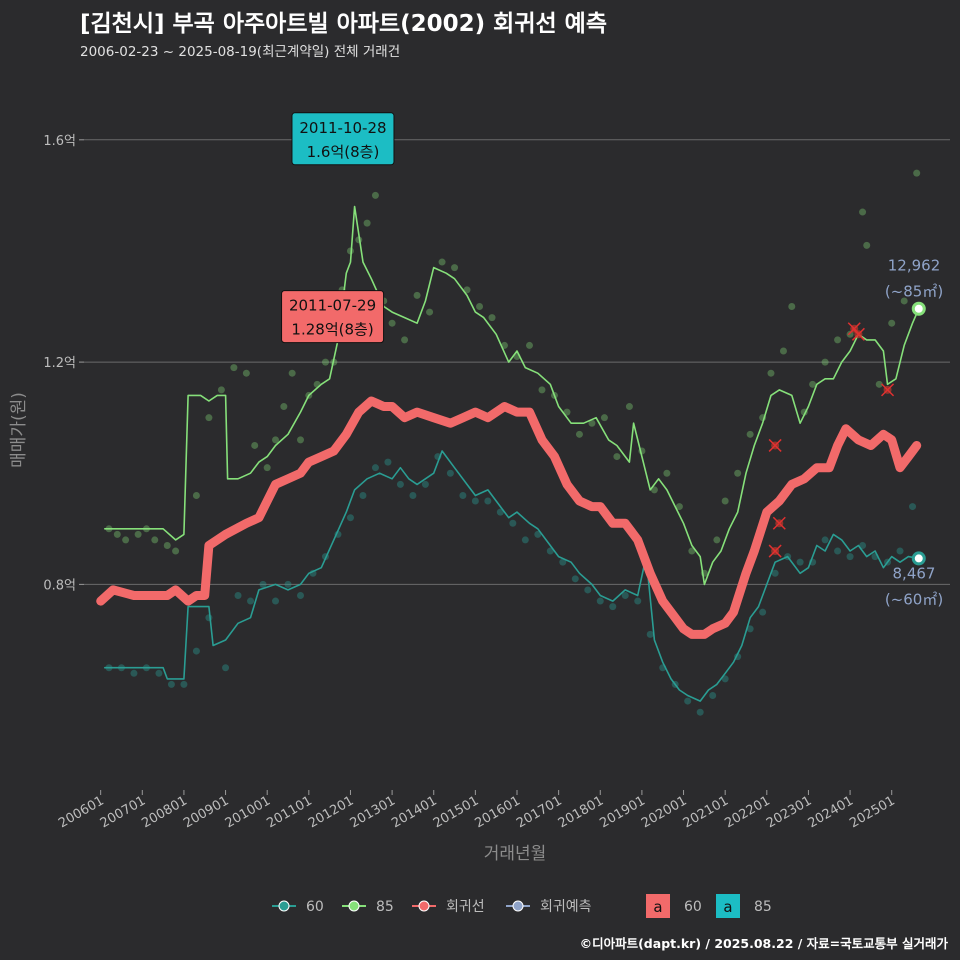 The image size is (960, 960). What do you see at coordinates (727, 907) in the screenshot?
I see `legend-fill-symbol-1: a` at bounding box center [727, 907].